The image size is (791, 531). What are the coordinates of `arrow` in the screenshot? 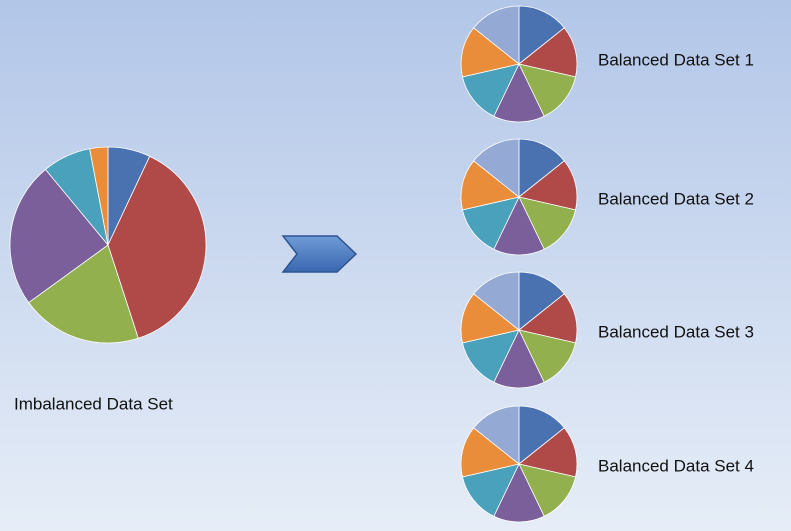 It's located at (319, 254).